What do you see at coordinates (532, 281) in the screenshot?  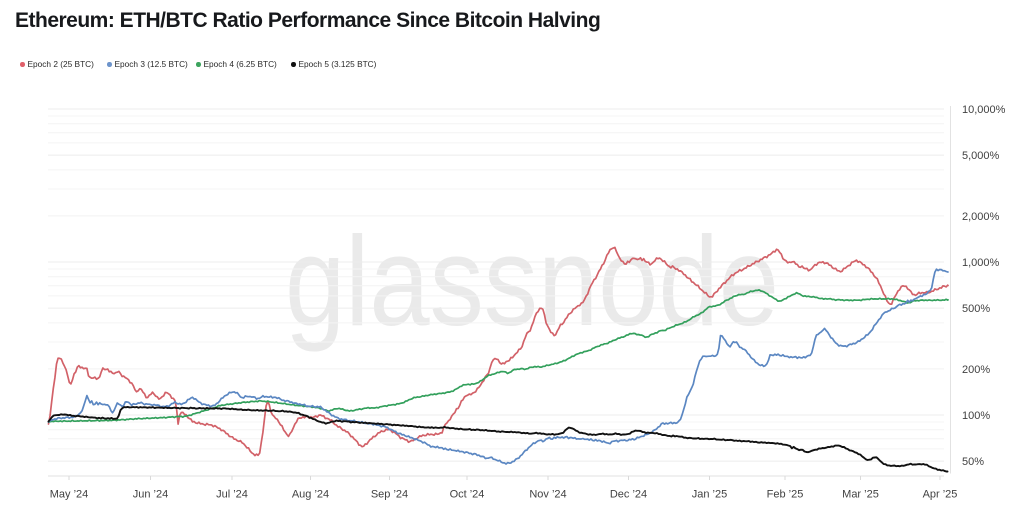 I see `svg-text: glassnode` at bounding box center [532, 281].